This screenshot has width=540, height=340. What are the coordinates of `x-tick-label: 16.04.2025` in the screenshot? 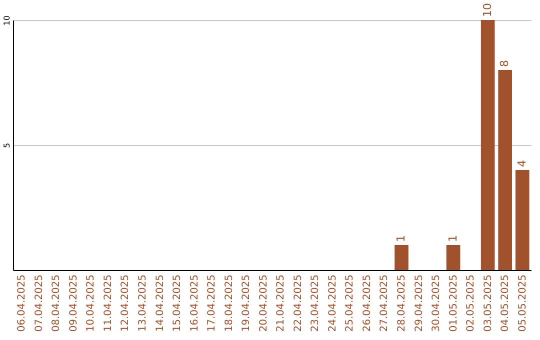 It's located at (194, 303).